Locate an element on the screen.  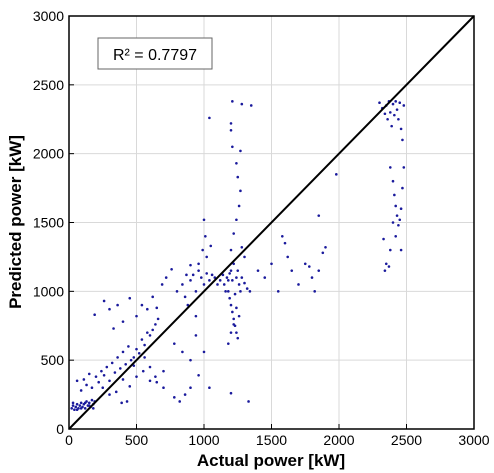
y-tick-label: 0 is located at coordinates (60, 429).